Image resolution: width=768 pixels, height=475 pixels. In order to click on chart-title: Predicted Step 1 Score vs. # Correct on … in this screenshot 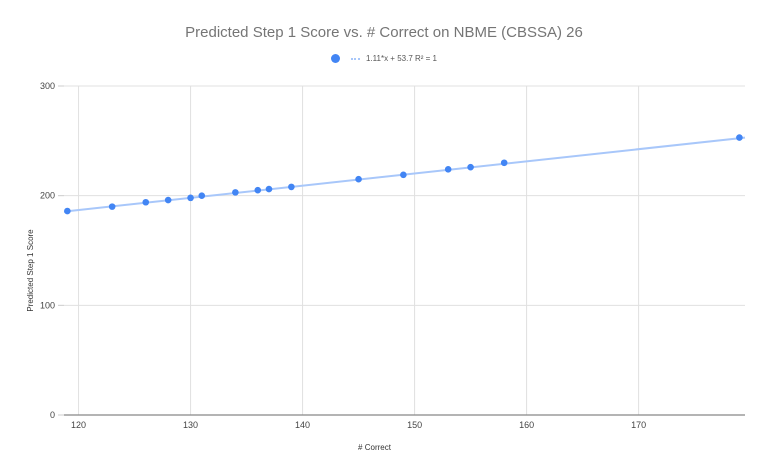, I will do `click(384, 32)`.